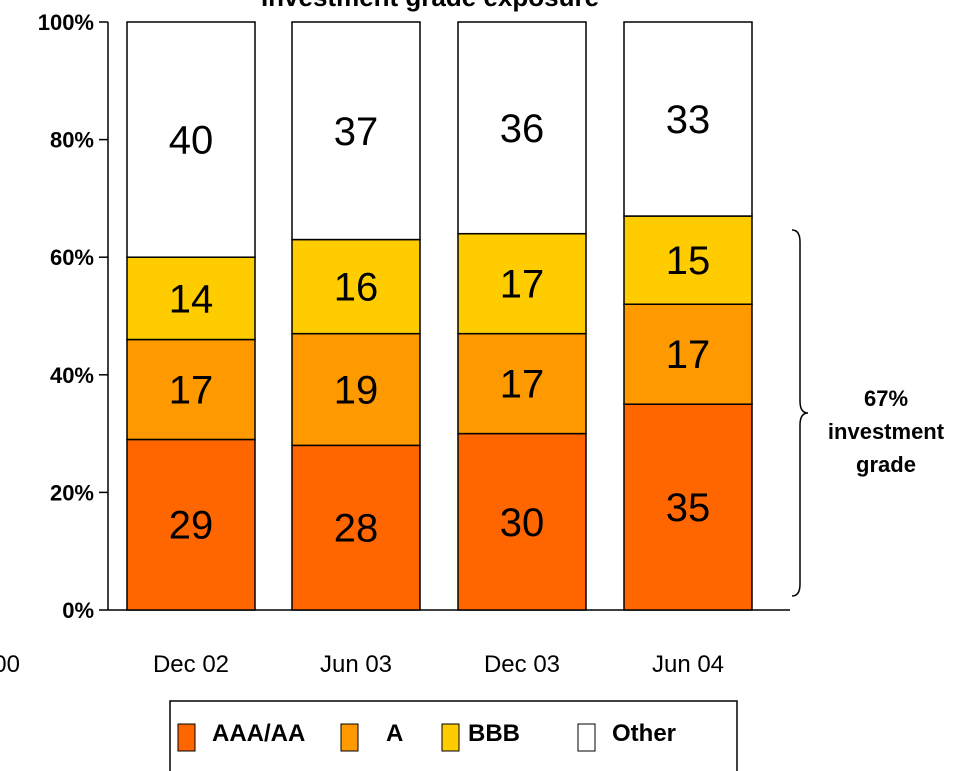 This screenshot has height=771, width=967. Describe the element at coordinates (258, 733) in the screenshot. I see `legend-label: AAA/AA` at that location.